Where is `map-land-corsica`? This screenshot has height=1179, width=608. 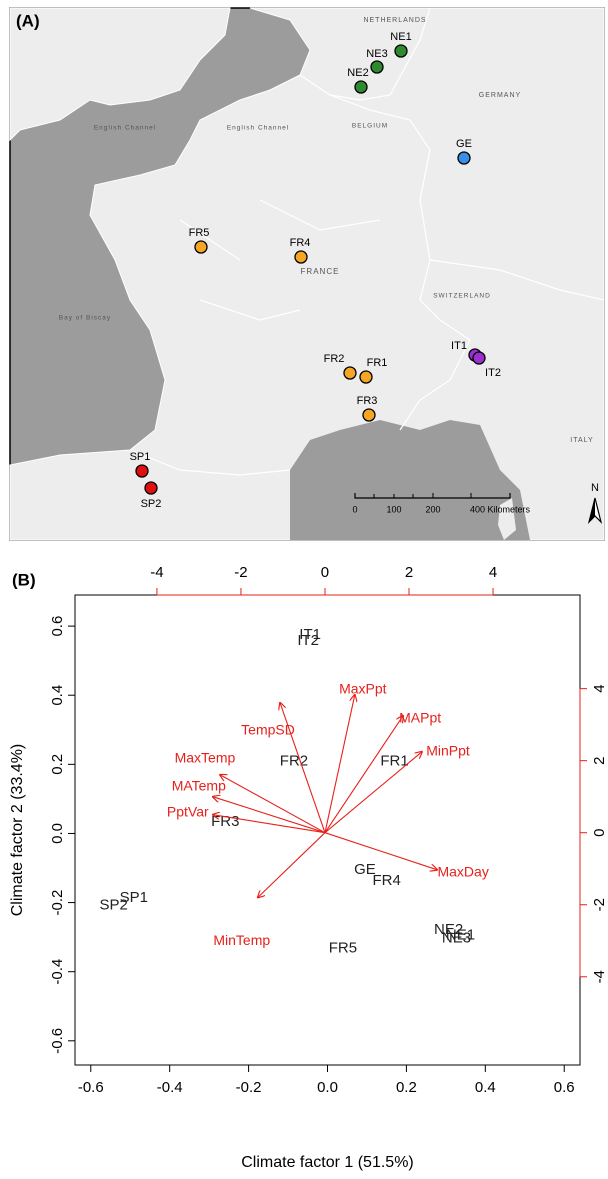 map-land-corsica is located at coordinates (507, 519).